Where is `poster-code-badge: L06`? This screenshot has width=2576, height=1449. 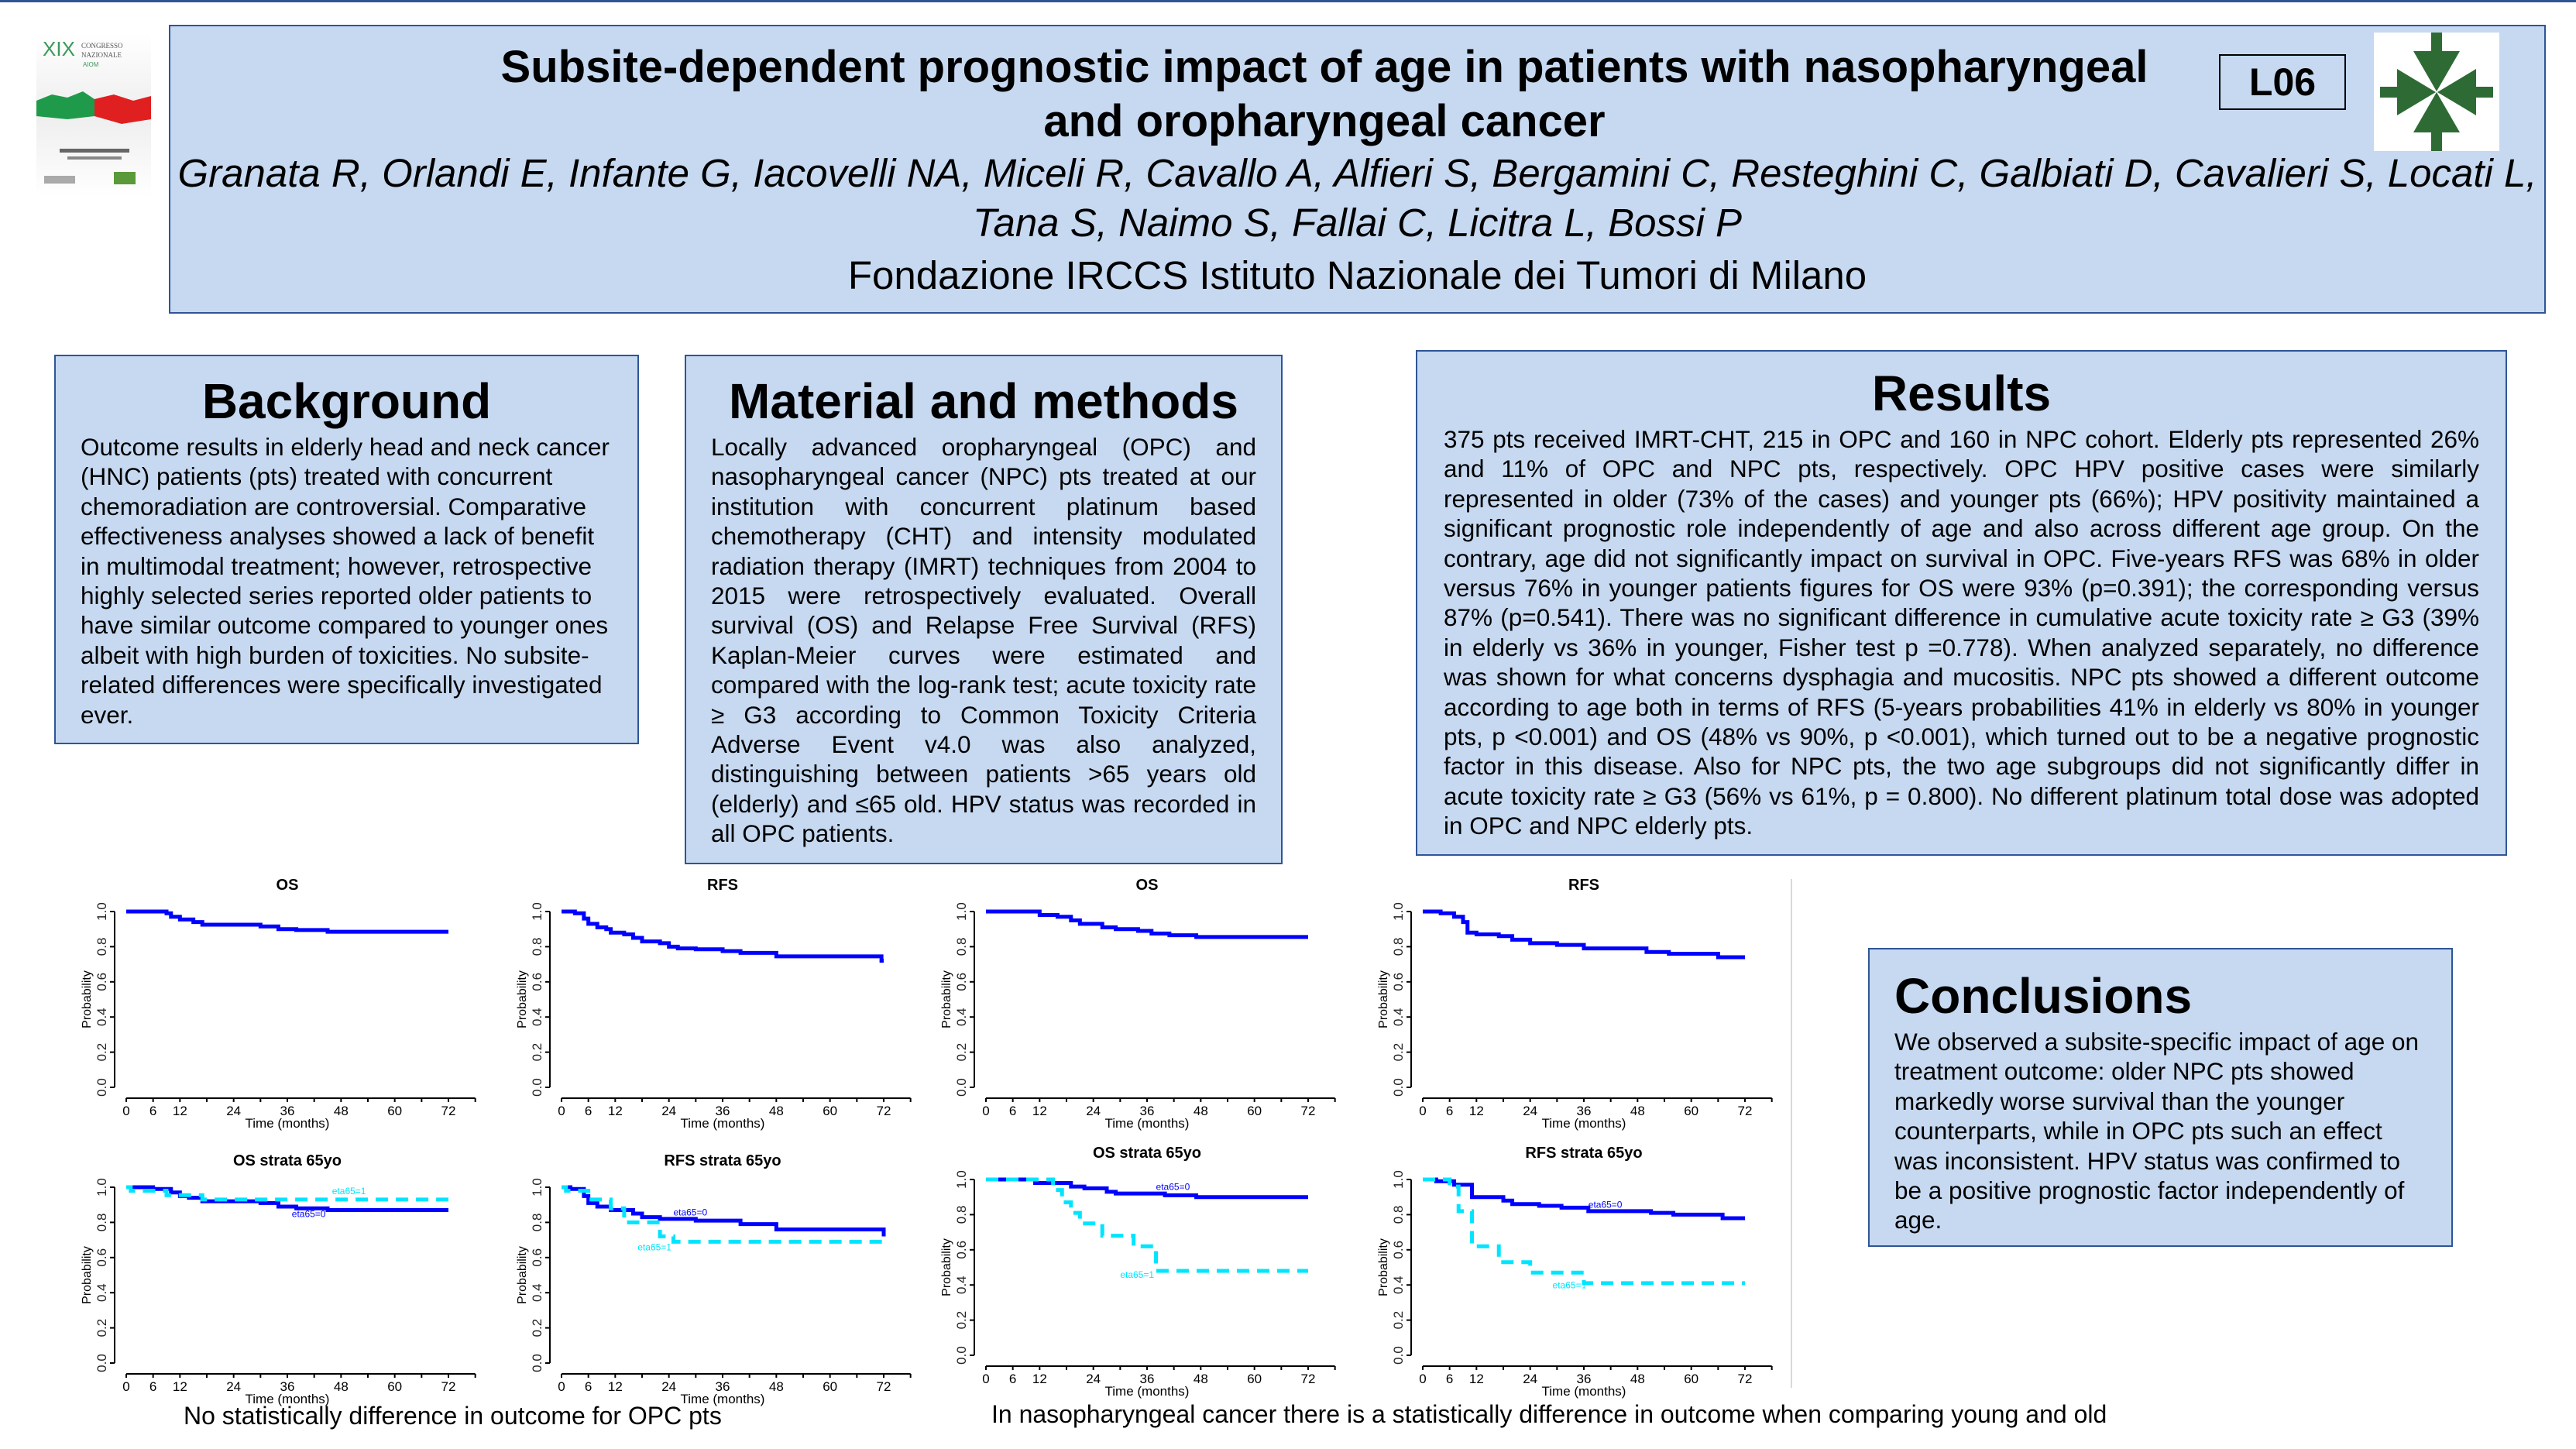 poster-code-badge: L06 is located at coordinates (2282, 82).